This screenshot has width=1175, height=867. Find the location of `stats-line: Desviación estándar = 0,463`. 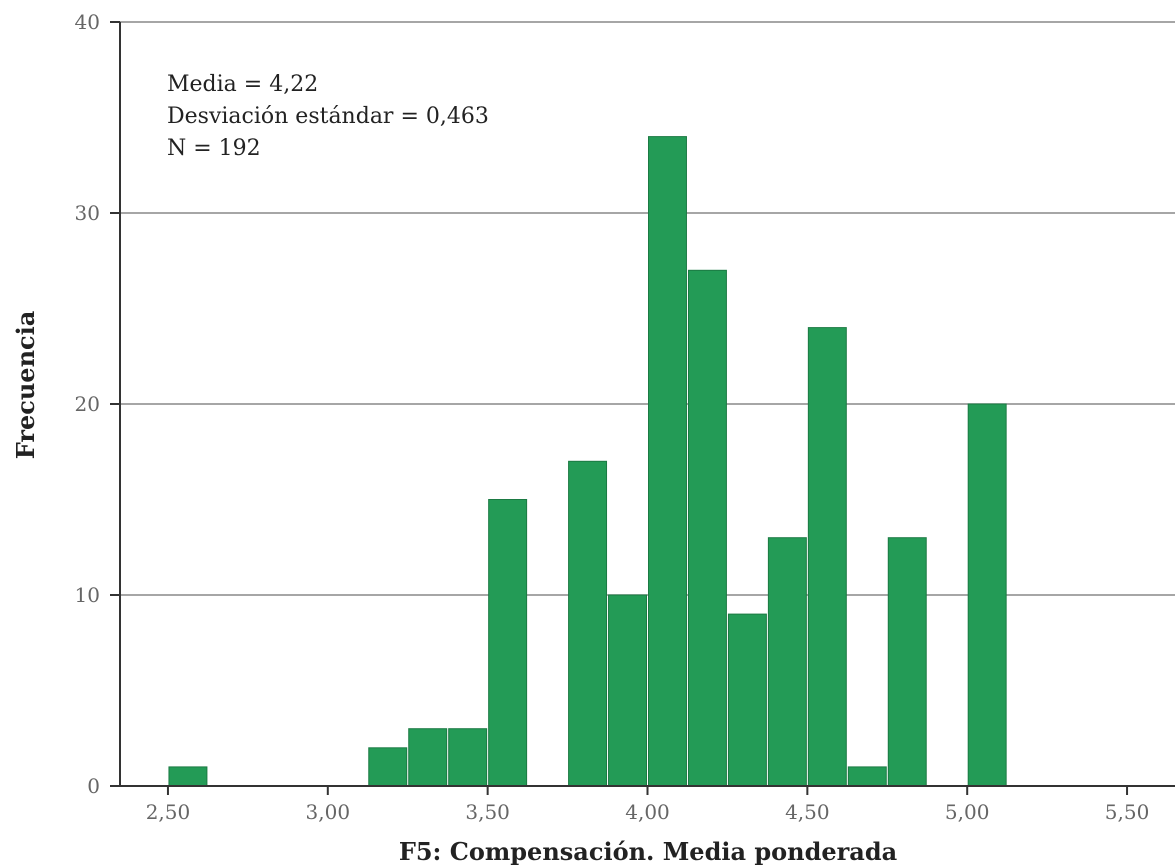

stats-line: Desviación estándar = 0,463 is located at coordinates (328, 116).